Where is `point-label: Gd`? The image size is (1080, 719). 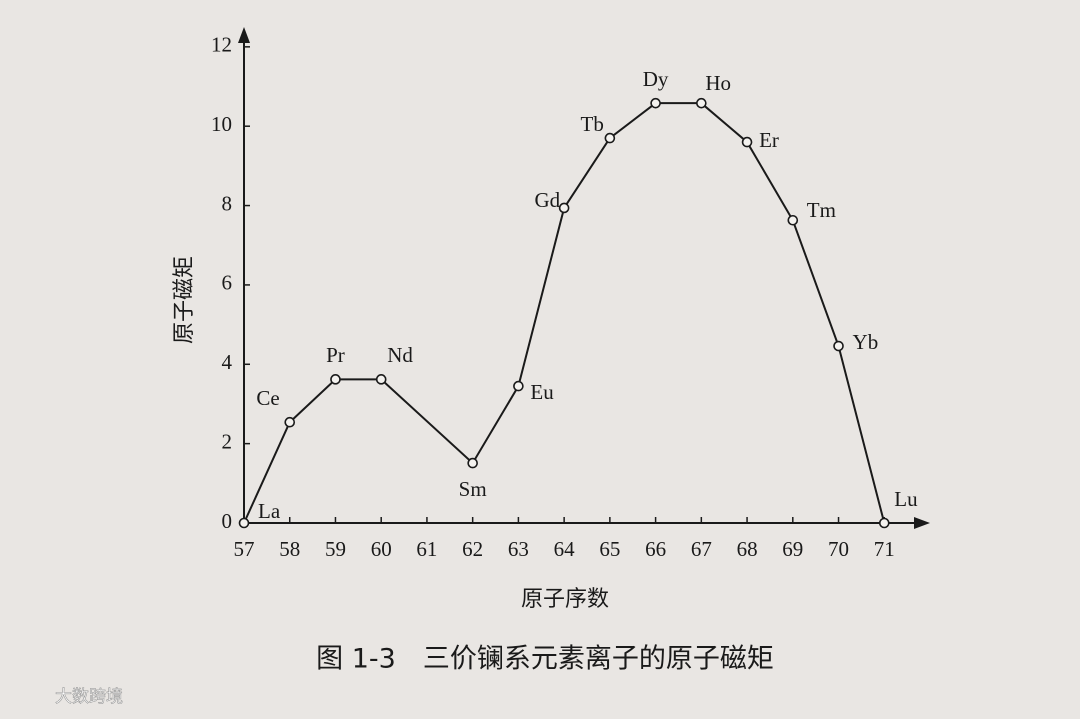
point-label: Gd is located at coordinates (547, 200).